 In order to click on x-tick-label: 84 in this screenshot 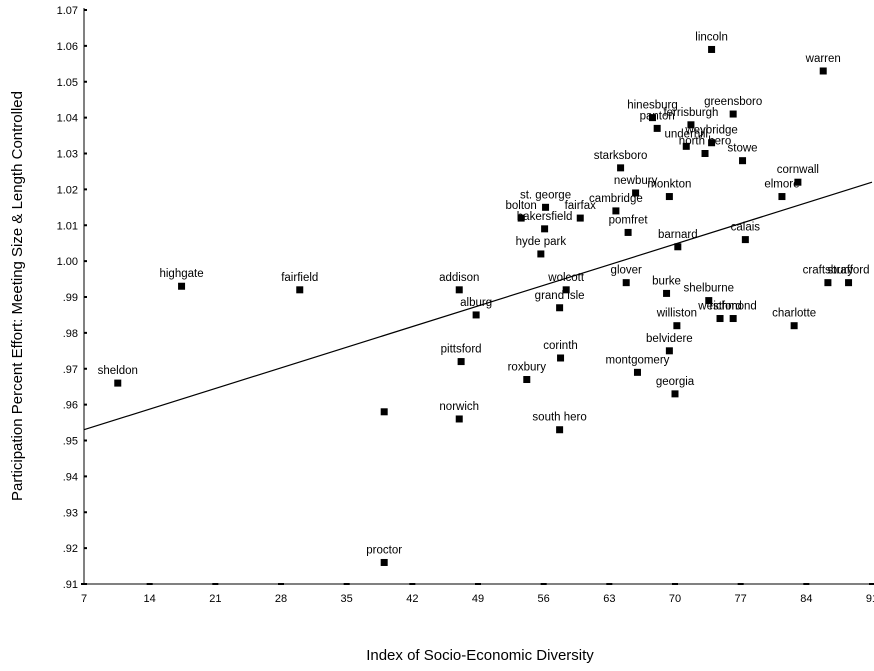, I will do `click(806, 599)`.